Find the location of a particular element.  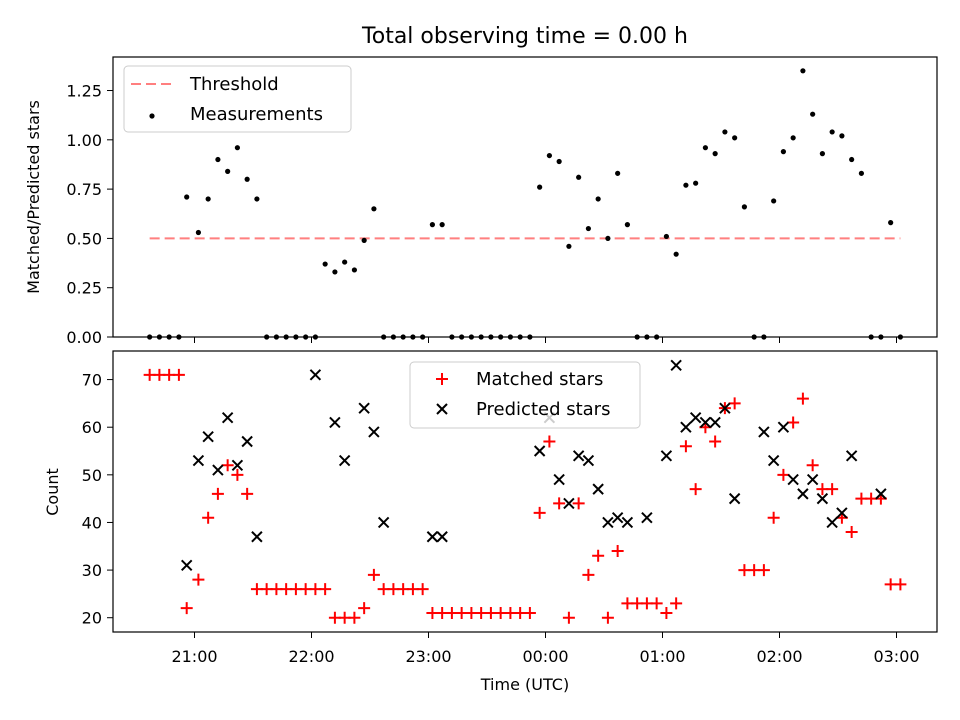

x-tick-label: 03:00 is located at coordinates (896, 656).